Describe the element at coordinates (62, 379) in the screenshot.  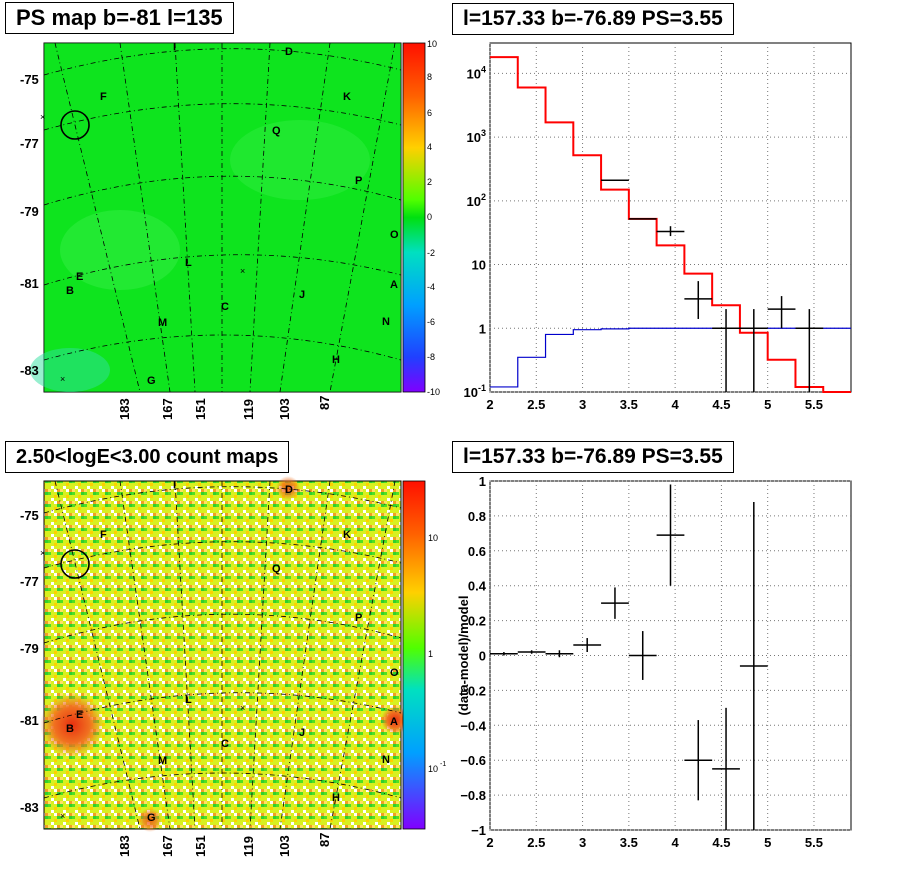
I see `ps-map-source-x3: ×` at that location.